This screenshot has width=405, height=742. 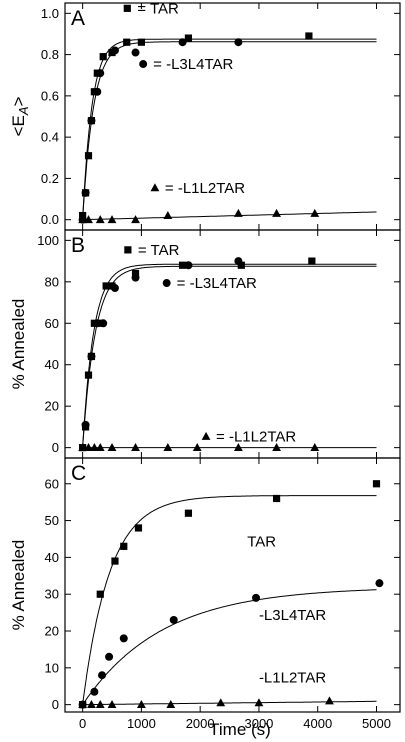 I want to click on y-tick-label: 0.4, so click(x=50, y=137).